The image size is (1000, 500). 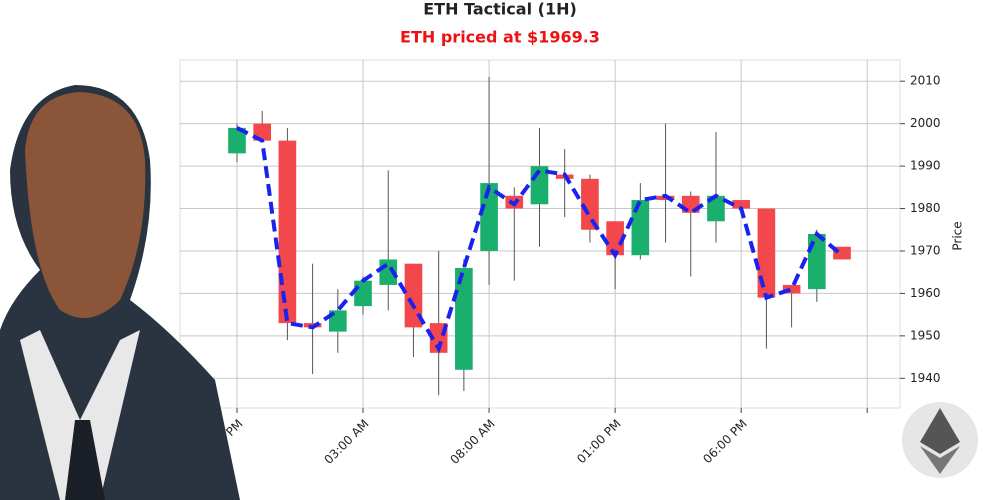 What do you see at coordinates (925, 250) in the screenshot?
I see `y-tick-label: 1970` at bounding box center [925, 250].